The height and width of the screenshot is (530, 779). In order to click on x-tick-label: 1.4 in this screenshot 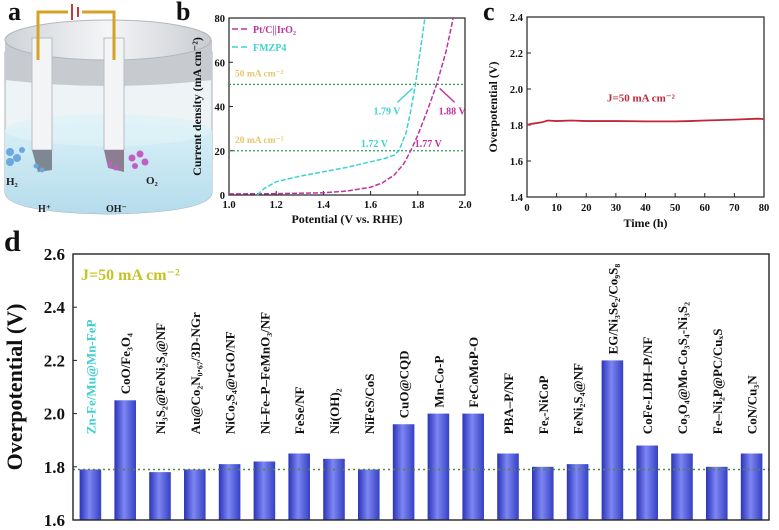, I will do `click(324, 205)`.